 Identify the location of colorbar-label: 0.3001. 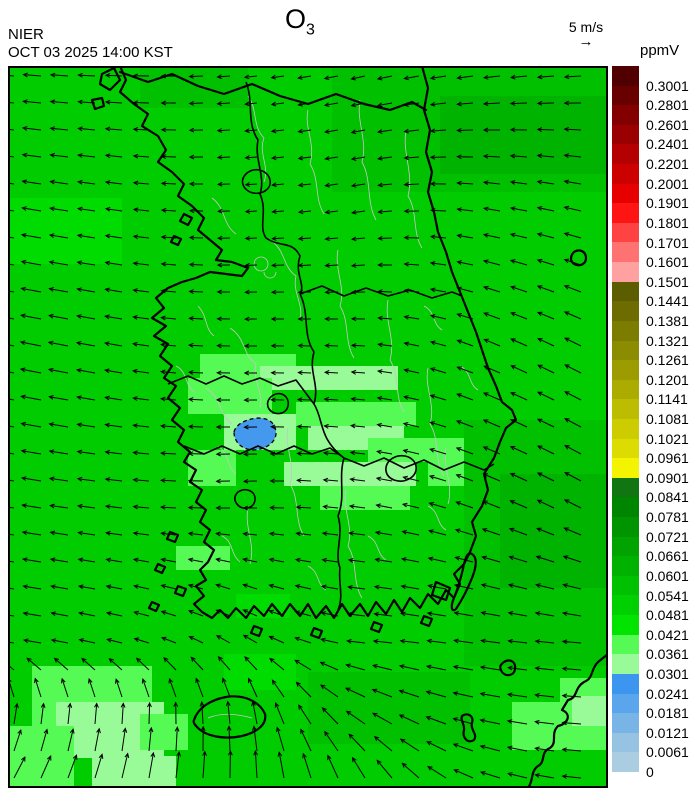
(667, 85).